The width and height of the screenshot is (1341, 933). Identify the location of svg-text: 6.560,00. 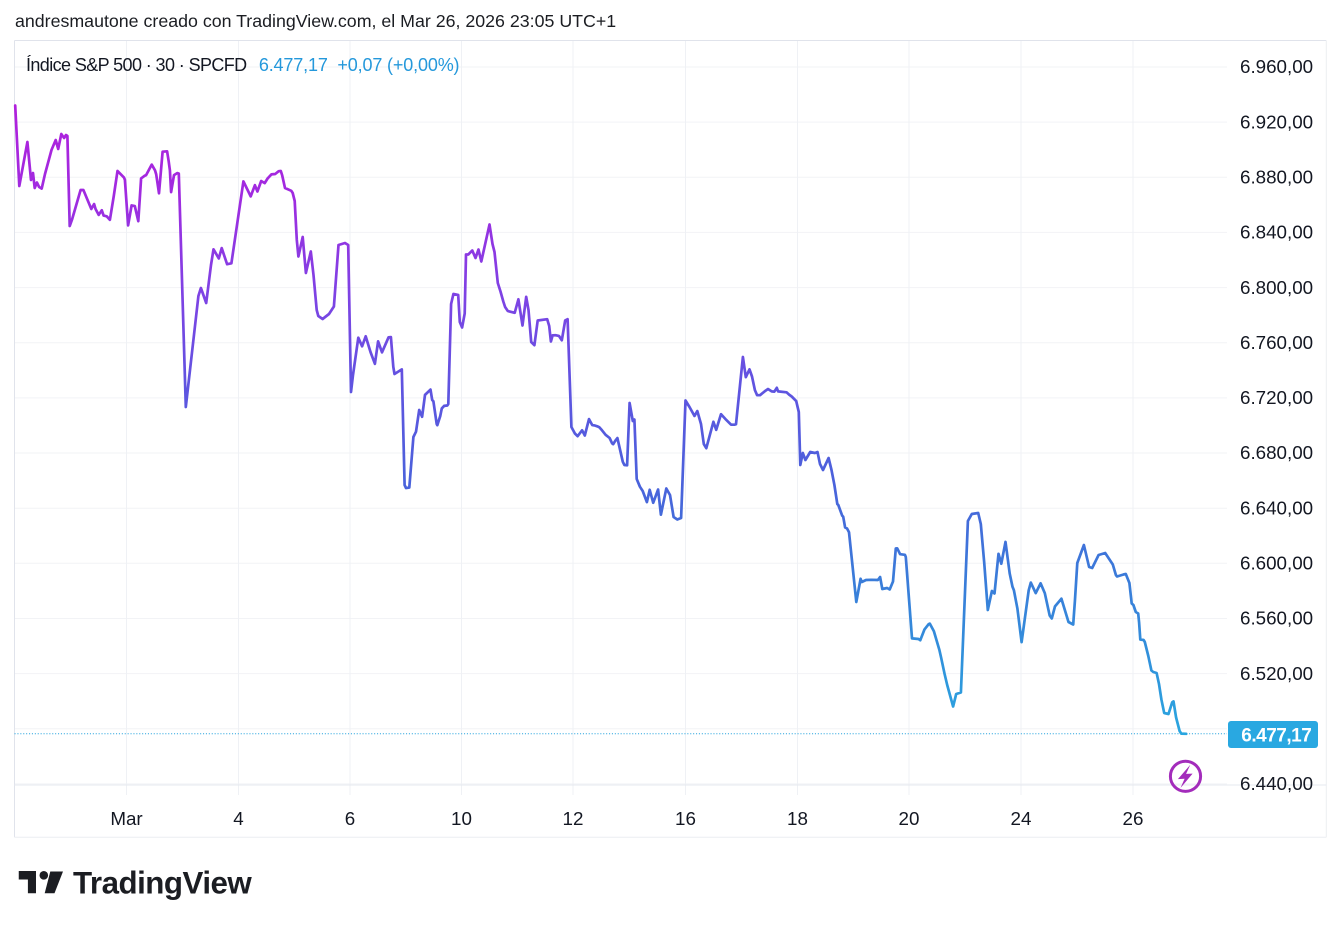
(1276, 618).